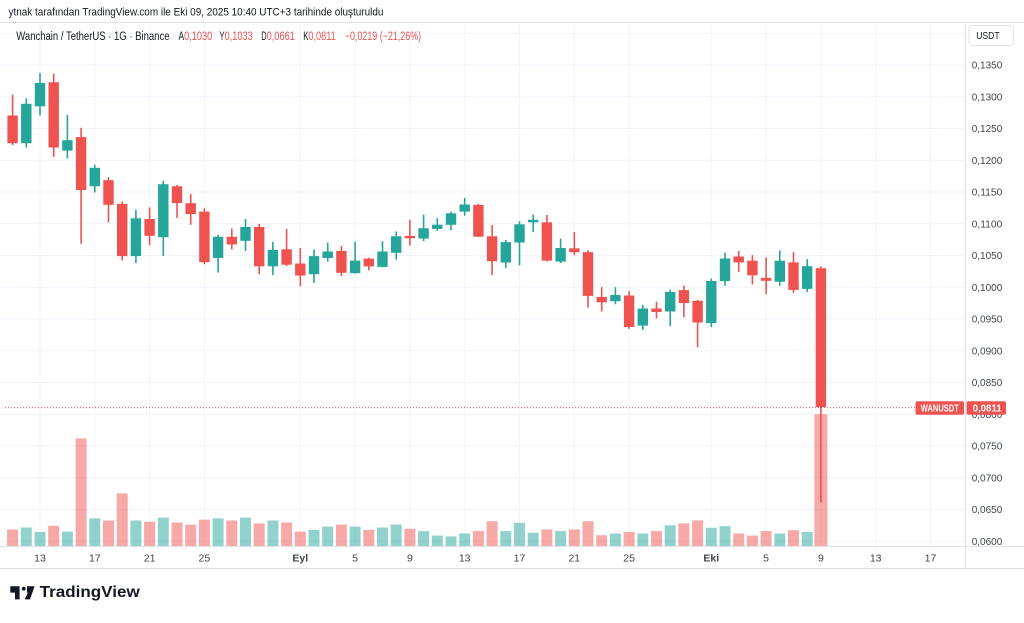 The width and height of the screenshot is (1024, 623). What do you see at coordinates (987, 351) in the screenshot?
I see `svg-text: 0,0900` at bounding box center [987, 351].